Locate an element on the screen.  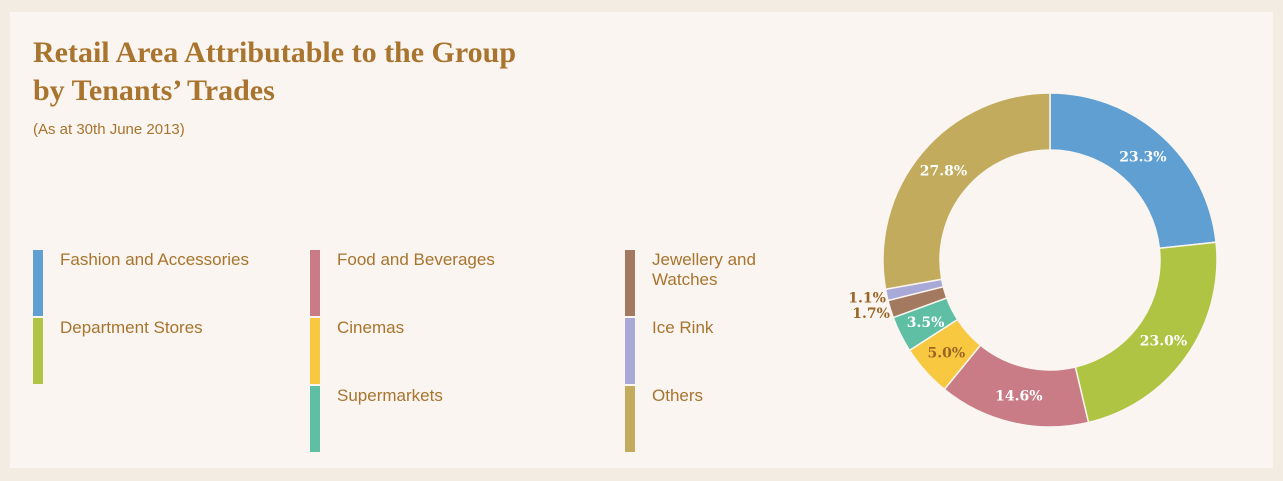
chart-title: Retail Area Attributable to the Group is located at coordinates (274, 52).